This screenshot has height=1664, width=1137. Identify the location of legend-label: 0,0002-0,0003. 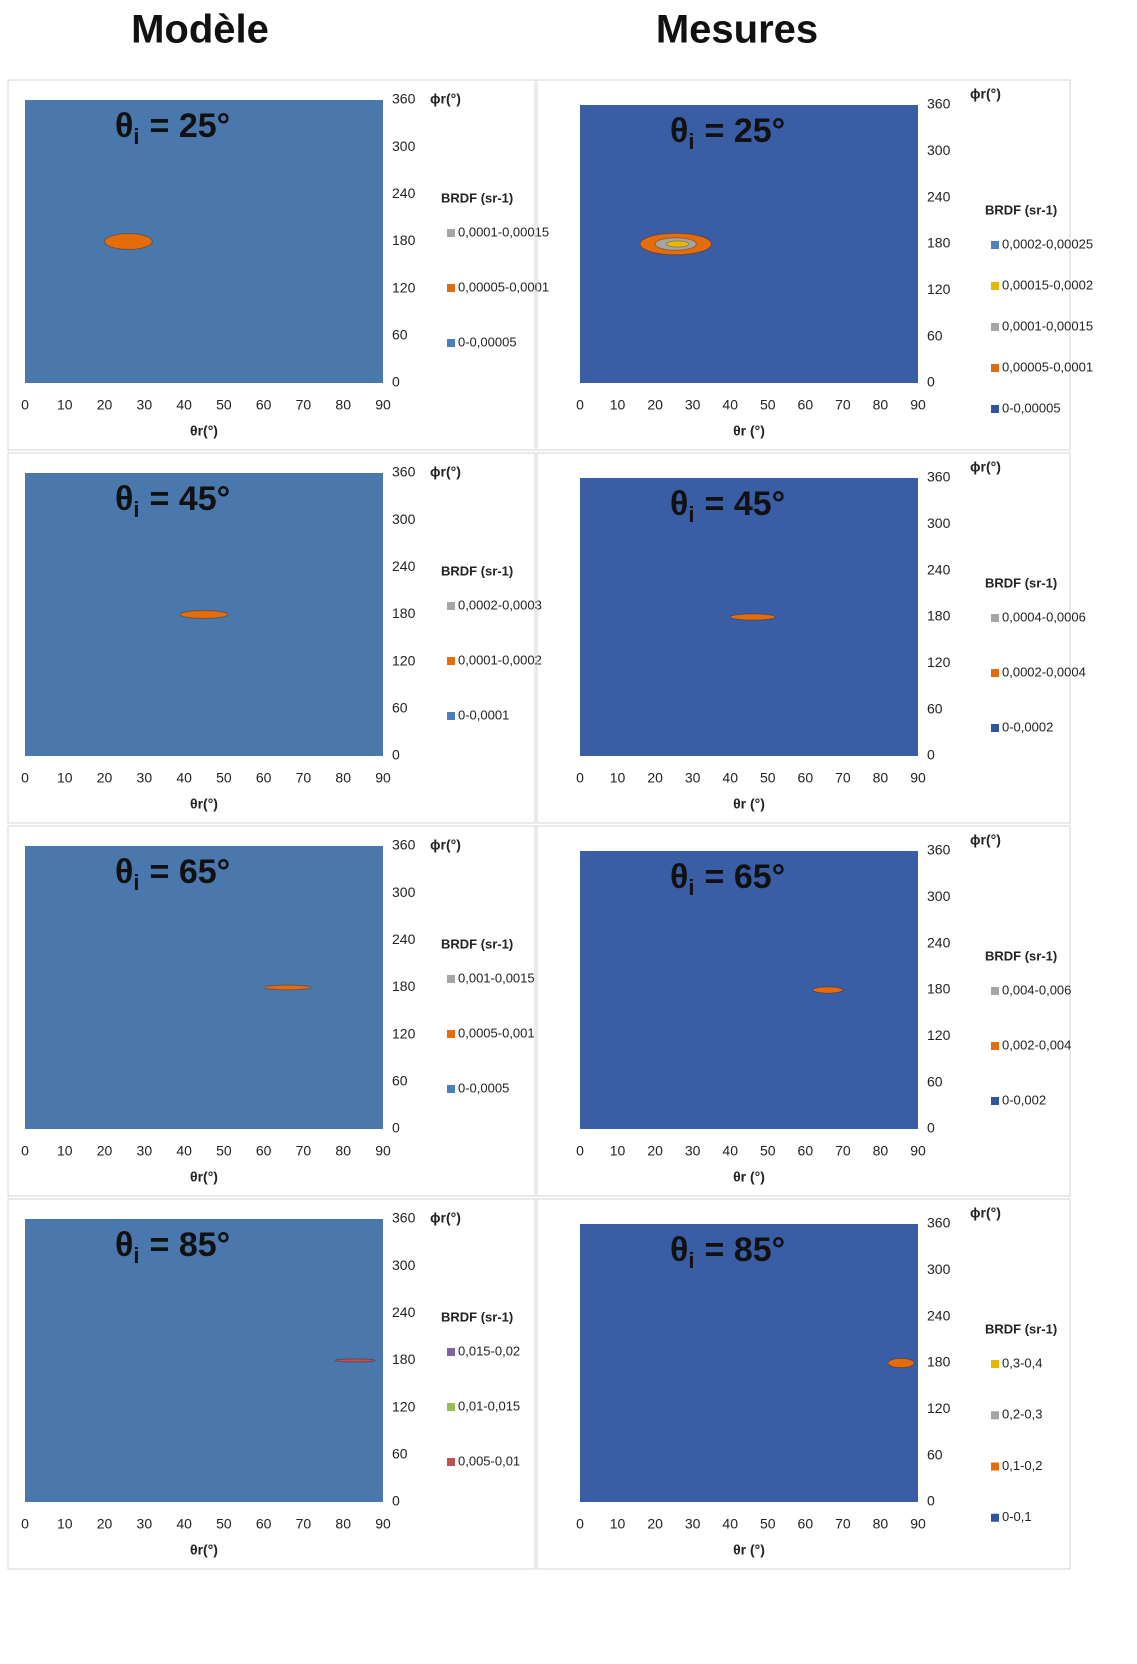
(500, 604).